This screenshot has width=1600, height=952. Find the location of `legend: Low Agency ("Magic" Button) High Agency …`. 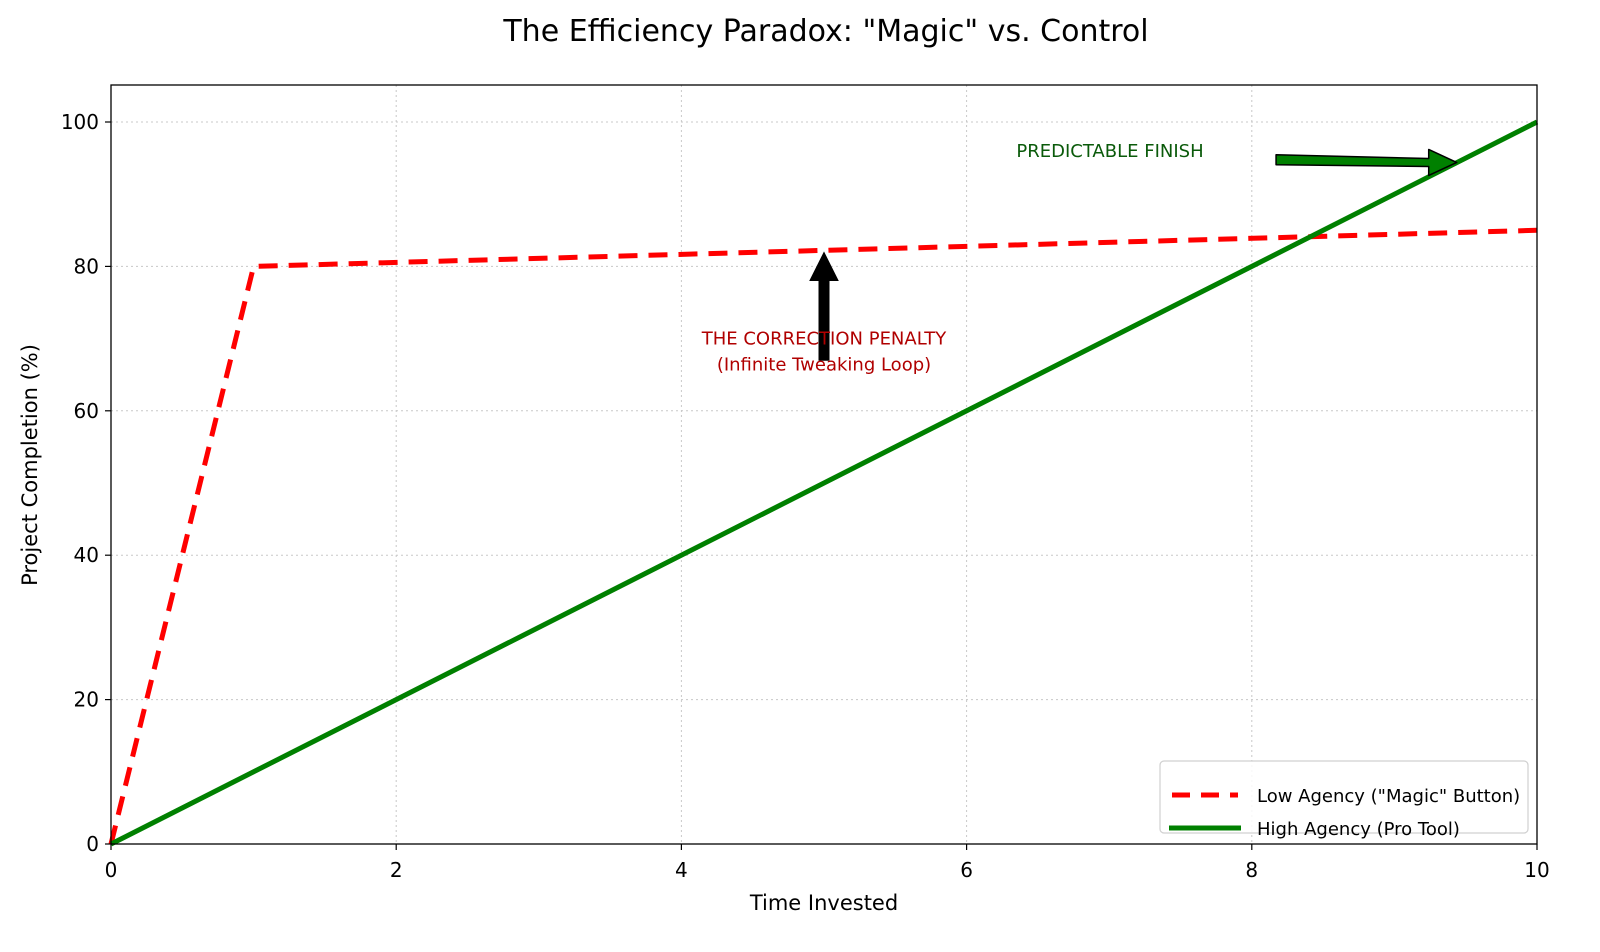

legend: Low Agency ("Magic" Button) High Agency … is located at coordinates (1344, 800).